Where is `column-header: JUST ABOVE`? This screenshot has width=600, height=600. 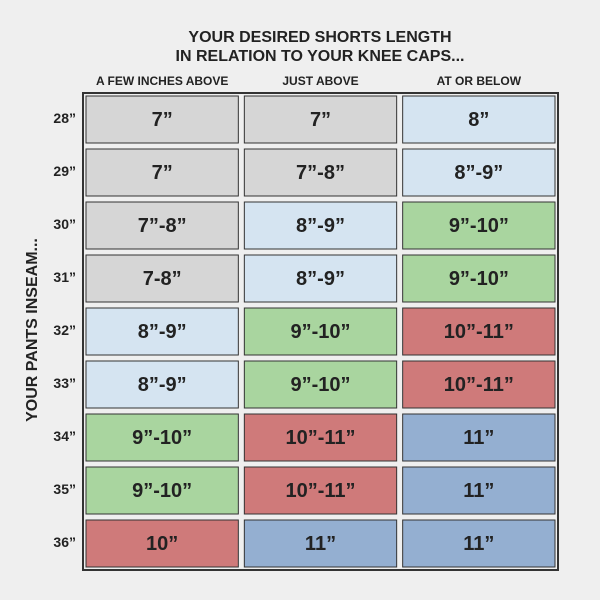
column-header: JUST ABOVE is located at coordinates (320, 81).